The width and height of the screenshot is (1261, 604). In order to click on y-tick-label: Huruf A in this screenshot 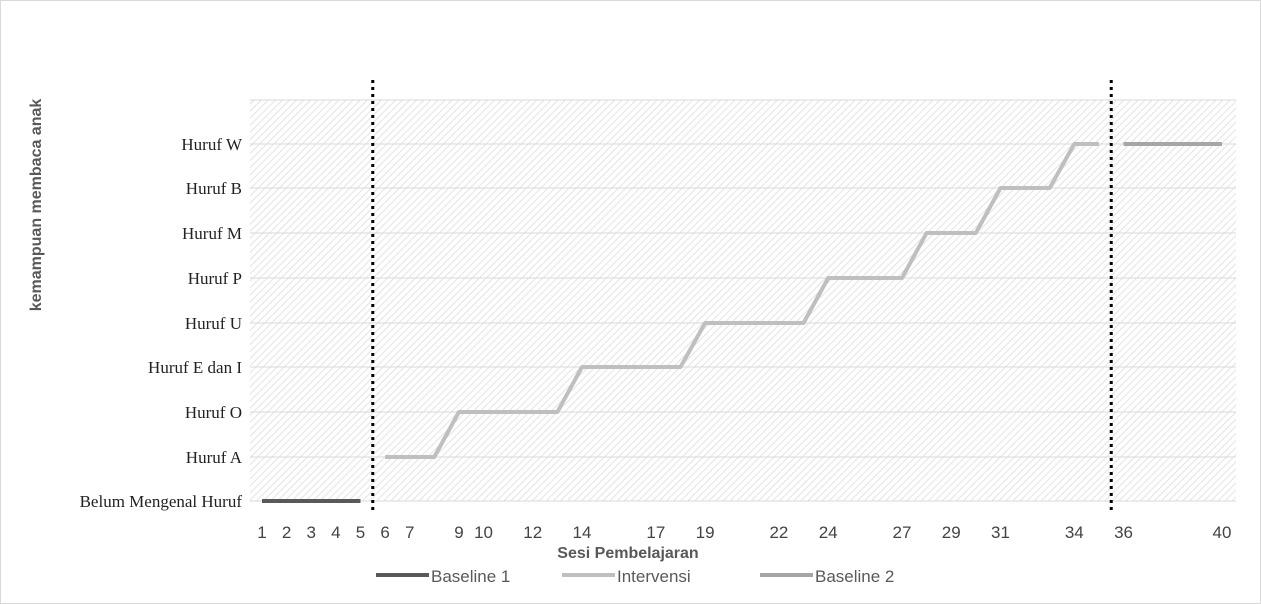, I will do `click(214, 457)`.